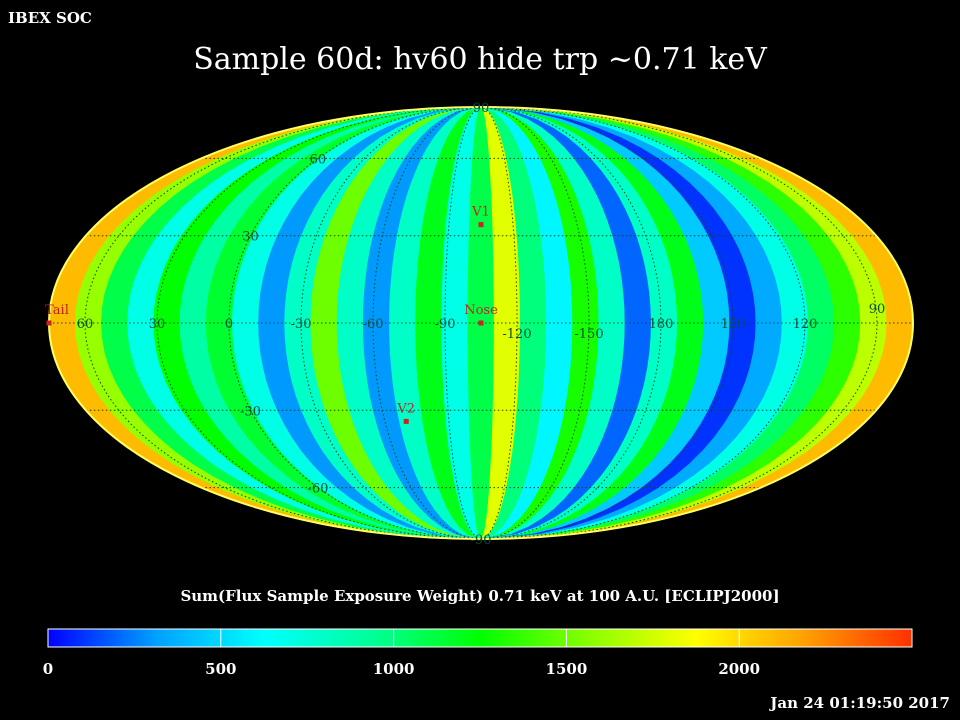 Image resolution: width=960 pixels, height=720 pixels. I want to click on colorbar-tick-label: 0, so click(48, 669).